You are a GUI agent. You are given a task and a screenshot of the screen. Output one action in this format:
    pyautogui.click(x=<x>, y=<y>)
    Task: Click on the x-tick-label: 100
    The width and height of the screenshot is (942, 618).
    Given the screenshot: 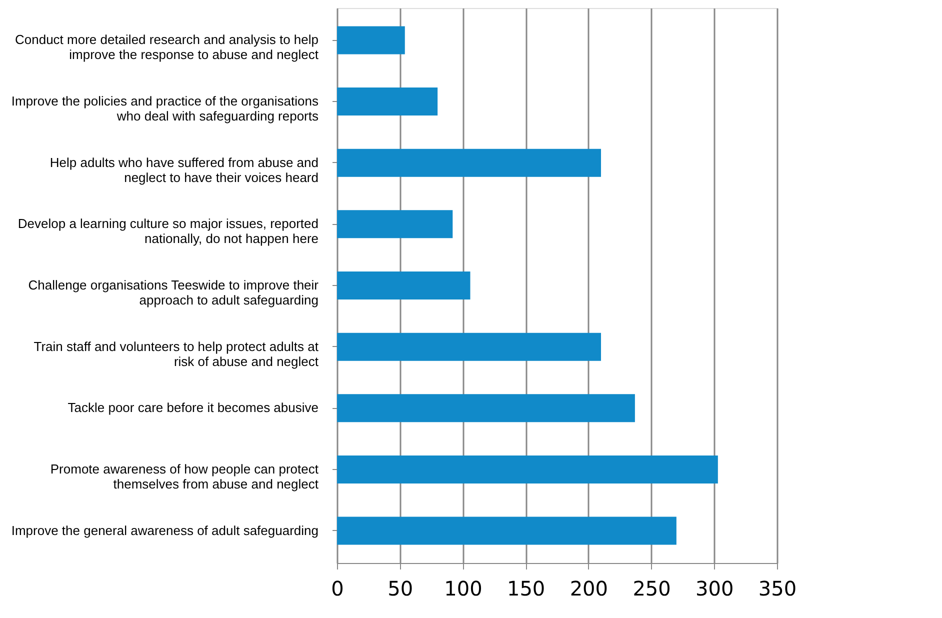 What is the action you would take?
    pyautogui.click(x=463, y=588)
    